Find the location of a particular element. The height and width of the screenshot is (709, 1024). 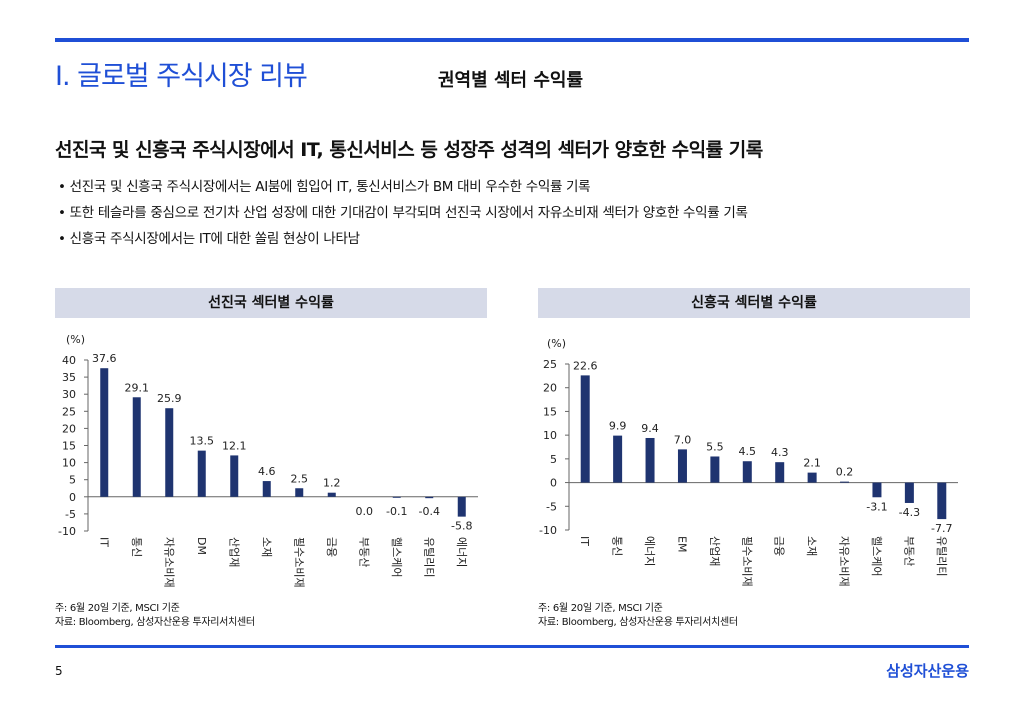

right-category-label: 유틸리티 is located at coordinates (941, 556).